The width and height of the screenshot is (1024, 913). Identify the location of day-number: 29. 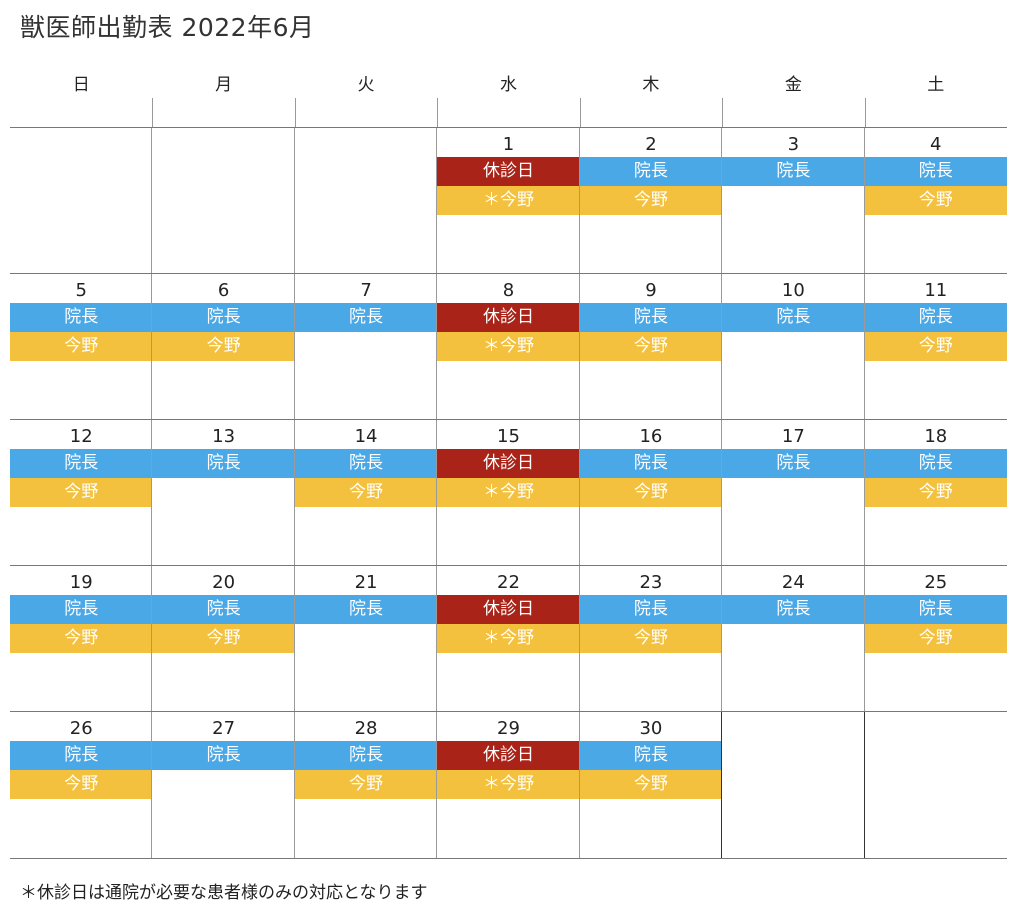
(508, 728).